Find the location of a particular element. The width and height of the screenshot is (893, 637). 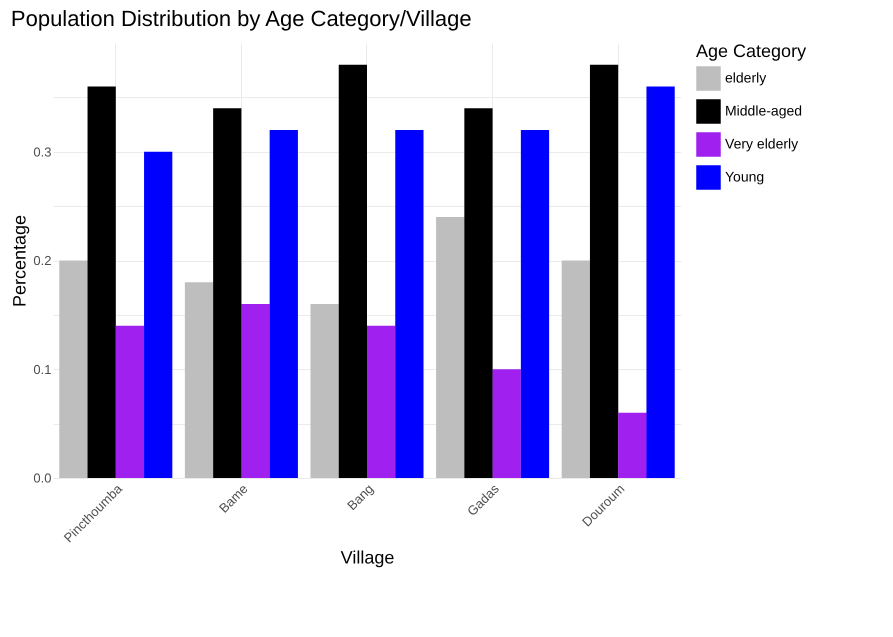

y-tick-label: 0.1 is located at coordinates (42, 369).